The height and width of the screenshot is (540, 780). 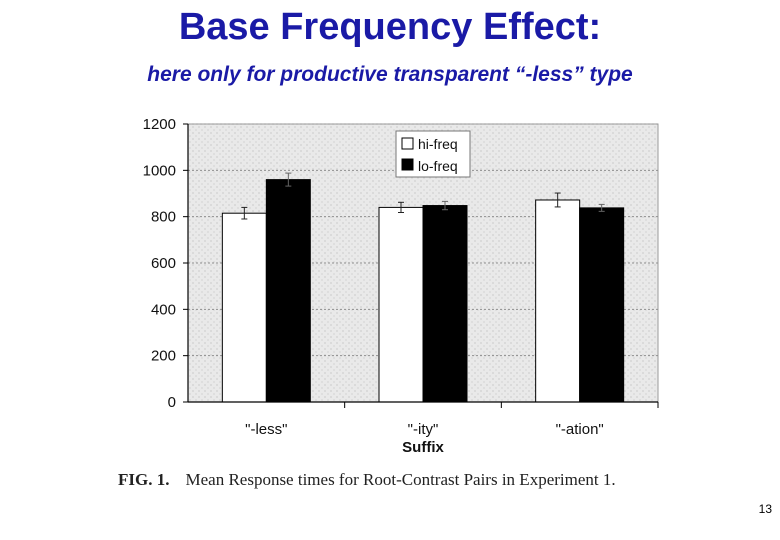 I want to click on y-tick-label: 0, so click(x=172, y=402).